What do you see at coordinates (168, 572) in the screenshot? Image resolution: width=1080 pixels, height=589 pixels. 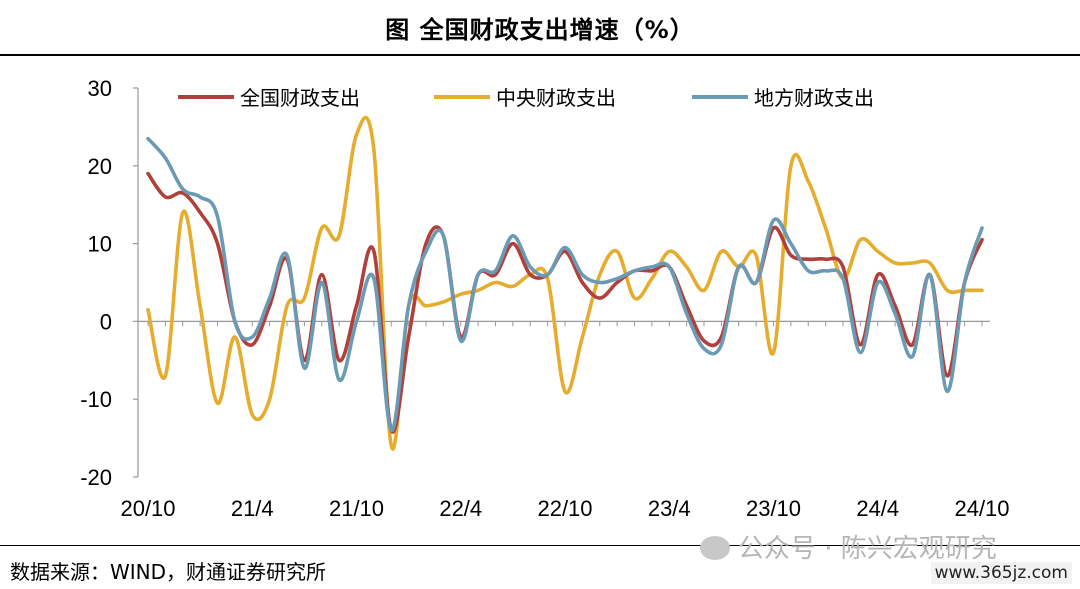 I see `source-note: 数据来源：WIND，财通证券研究所` at bounding box center [168, 572].